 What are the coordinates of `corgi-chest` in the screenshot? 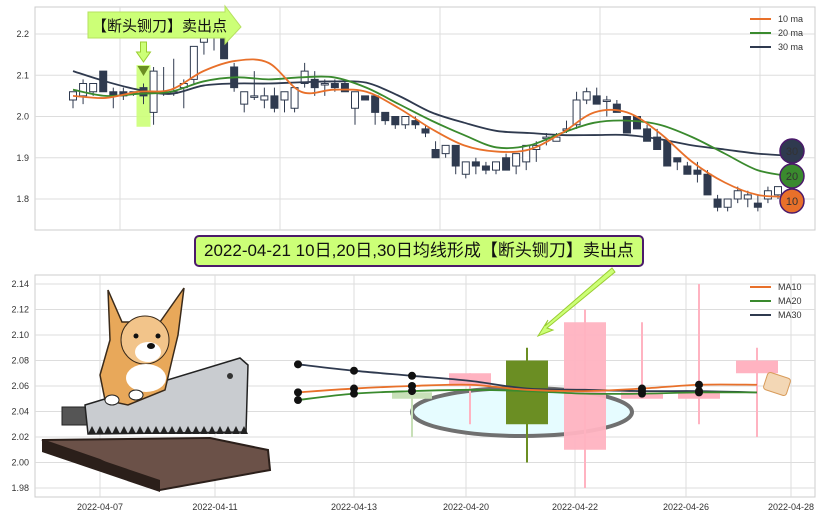 It's located at (146, 378).